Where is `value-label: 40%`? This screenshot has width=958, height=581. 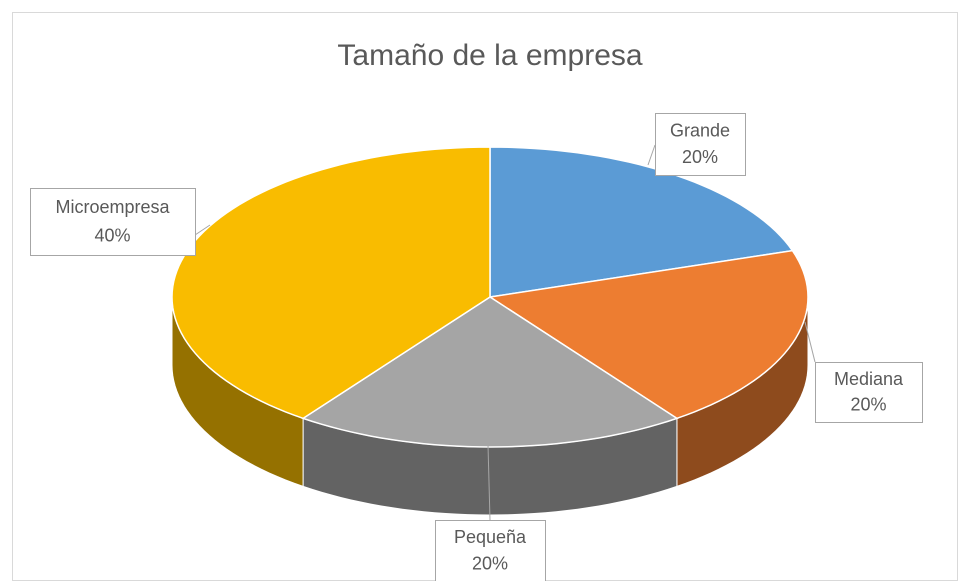 value-label: 40% is located at coordinates (112, 236).